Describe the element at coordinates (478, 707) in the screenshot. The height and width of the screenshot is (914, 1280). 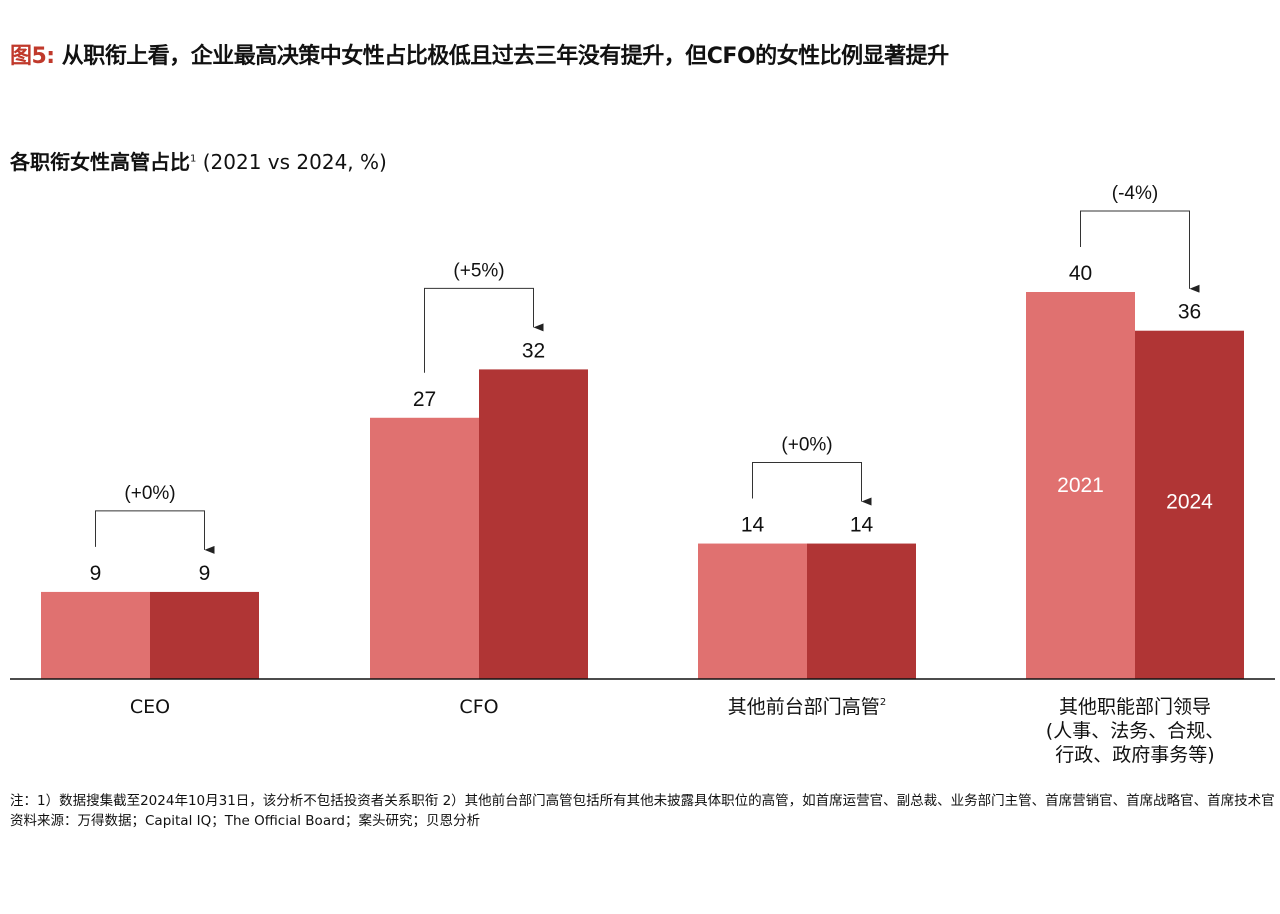
I see `category-label: CFO` at that location.